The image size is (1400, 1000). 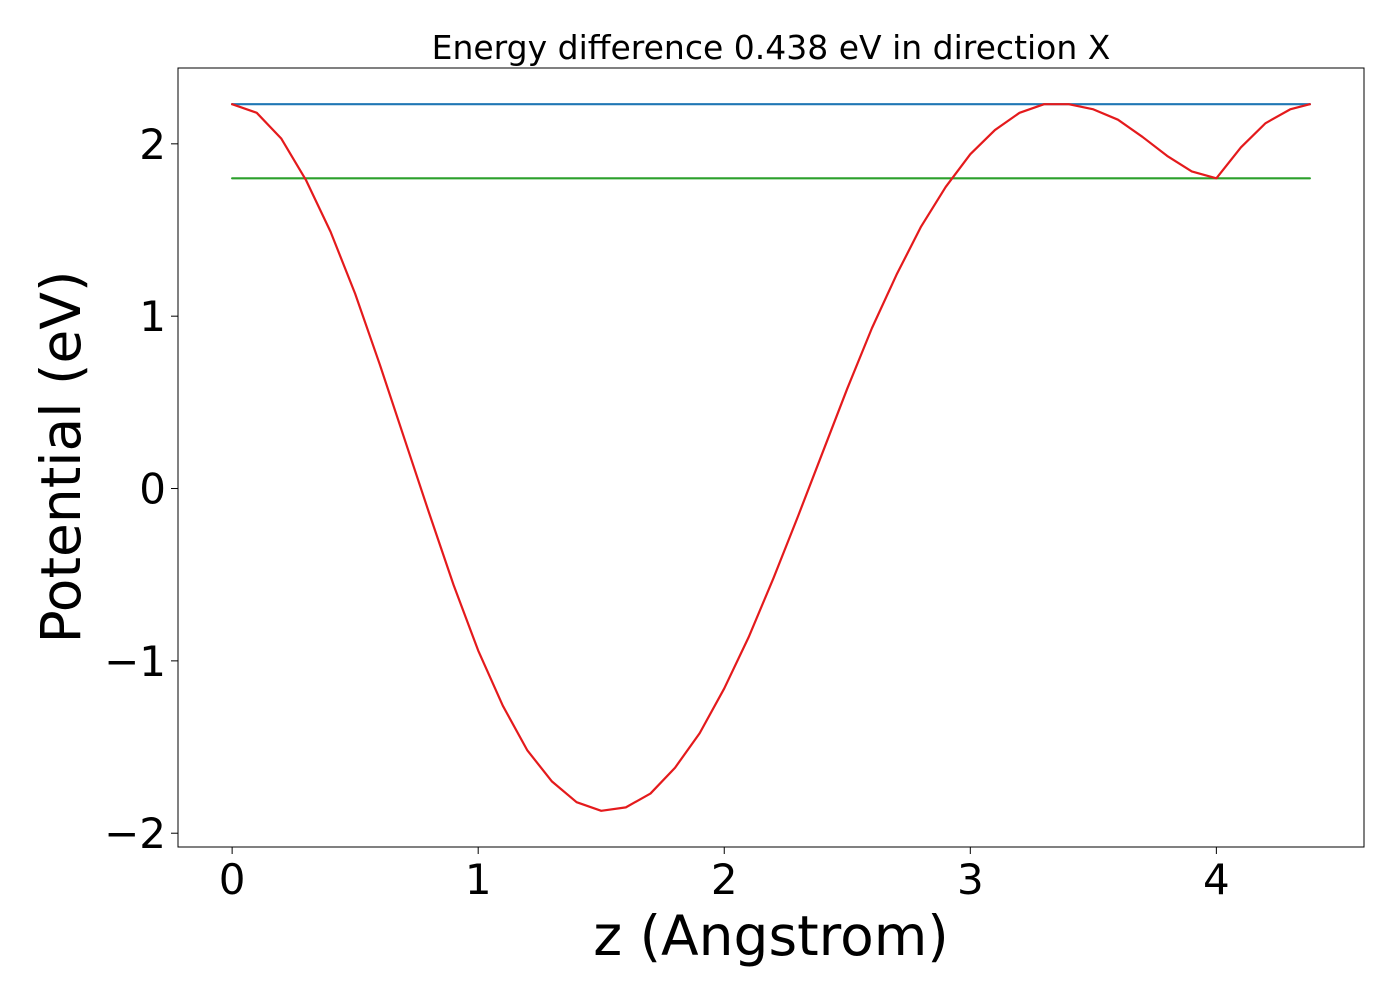 What do you see at coordinates (724, 879) in the screenshot?
I see `x-tick-label: 2` at bounding box center [724, 879].